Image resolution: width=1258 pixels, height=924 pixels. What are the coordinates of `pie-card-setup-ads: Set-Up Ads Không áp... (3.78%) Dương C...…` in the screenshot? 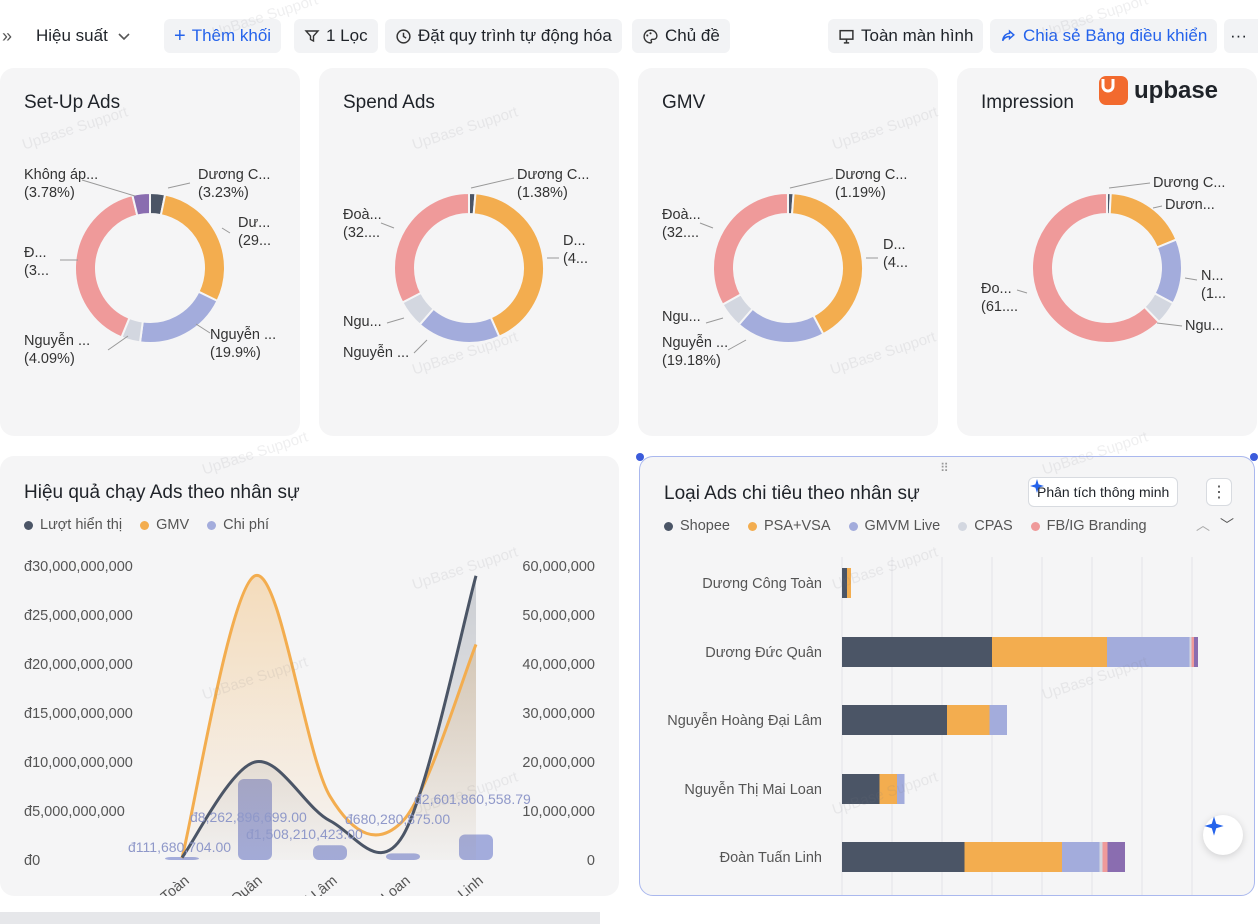 It's located at (150, 252).